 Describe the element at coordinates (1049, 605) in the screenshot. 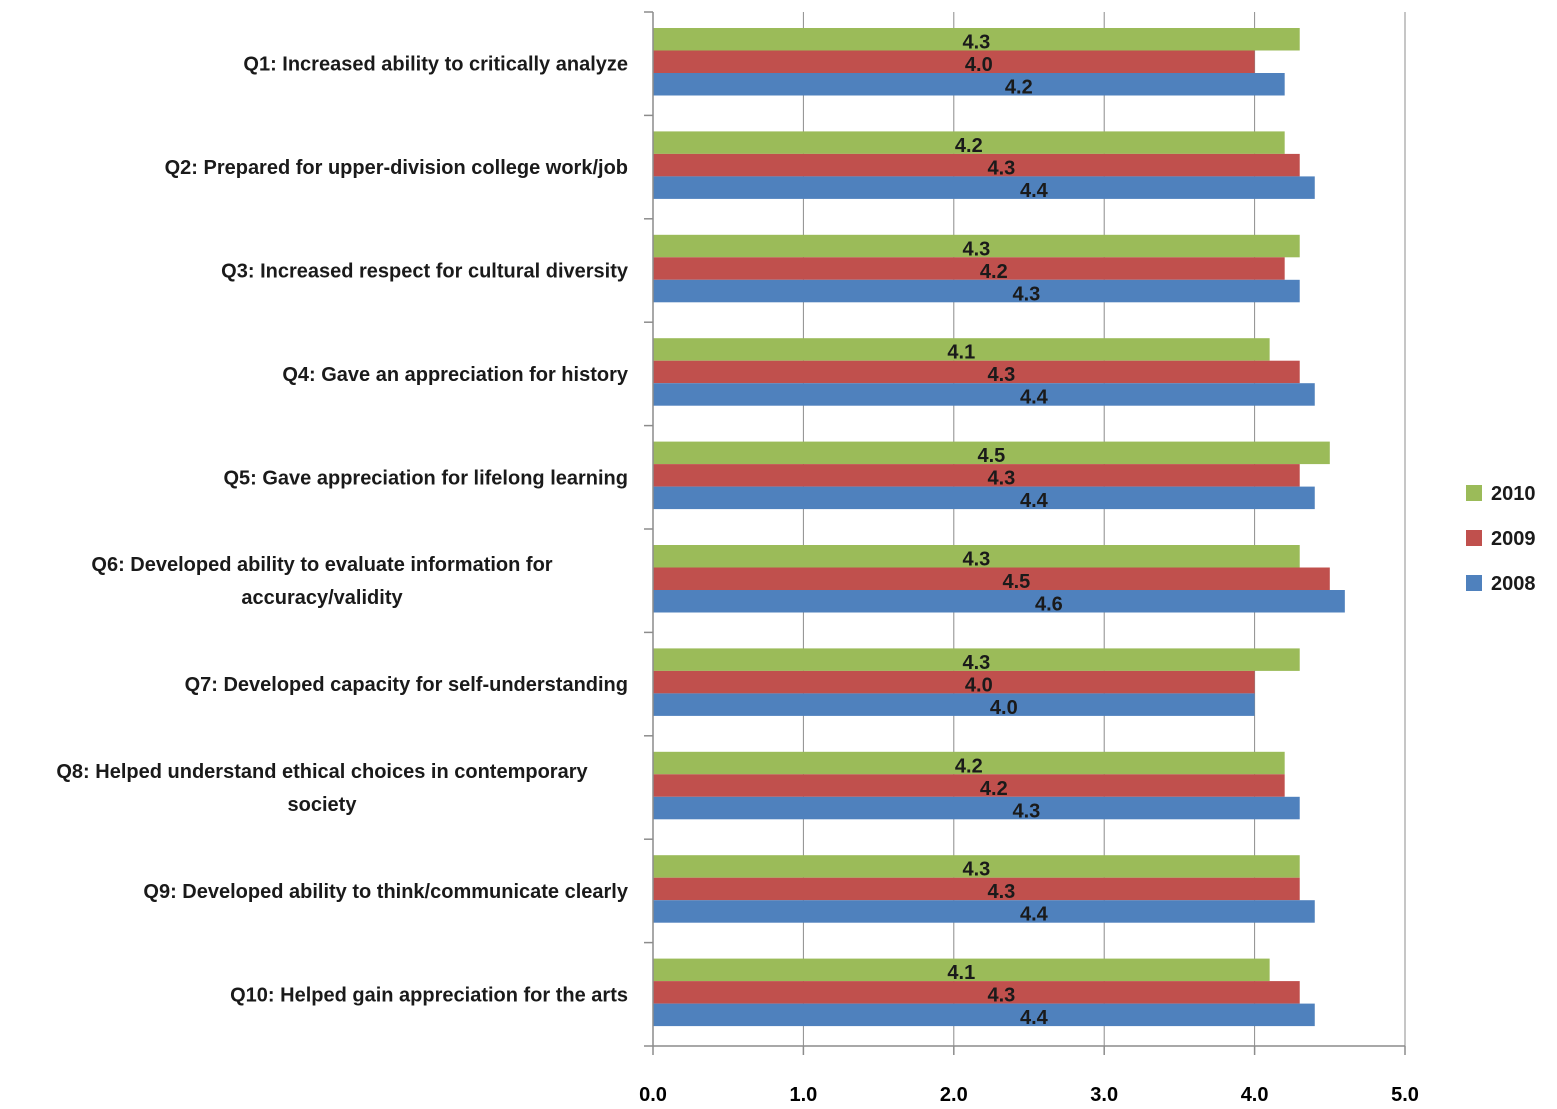

I see `data-label: 4.6` at that location.